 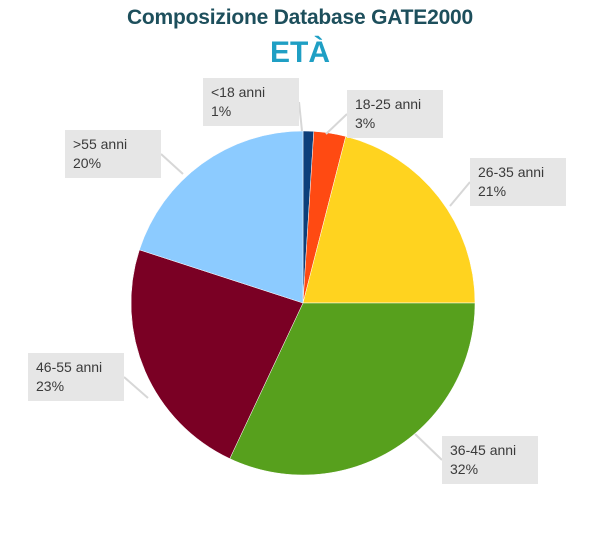 I want to click on slice-label: 18-25 anni, so click(x=388, y=104).